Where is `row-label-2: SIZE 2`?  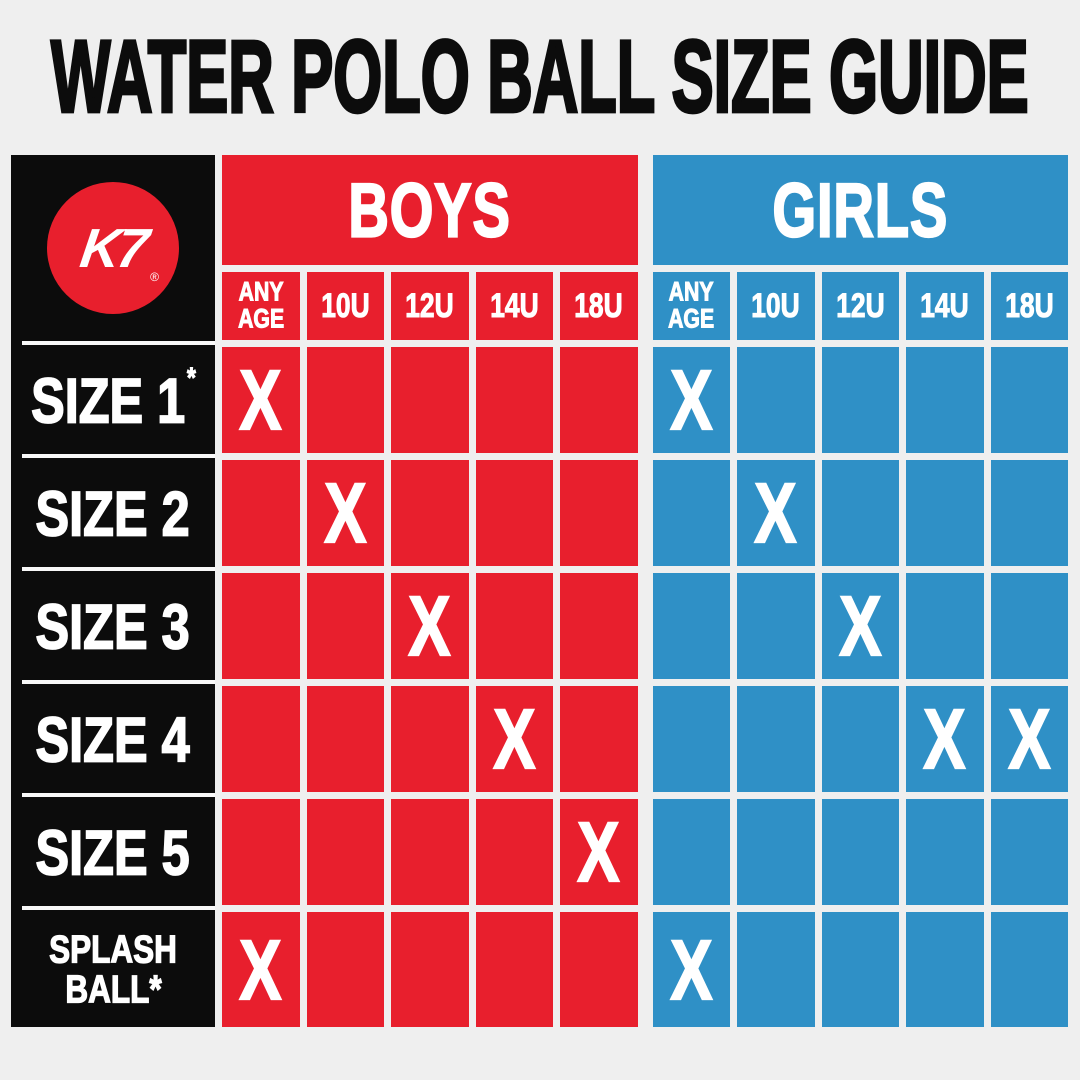 row-label-2: SIZE 2 is located at coordinates (113, 513).